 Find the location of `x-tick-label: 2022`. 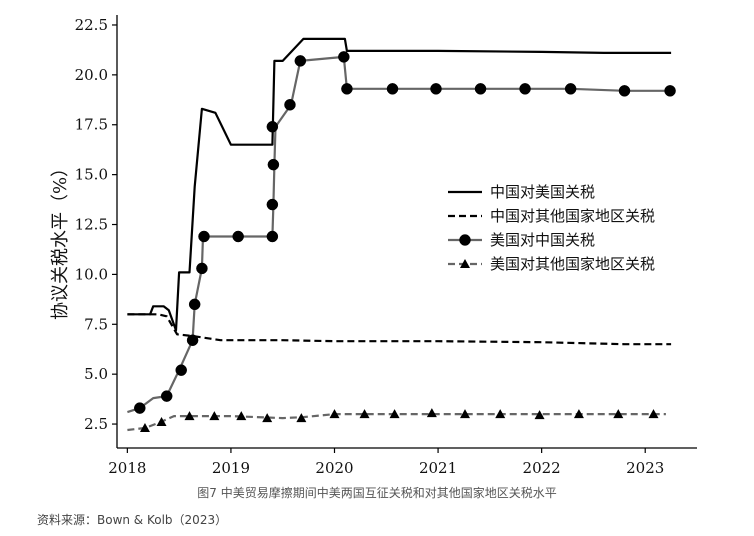

x-tick-label: 2022 is located at coordinates (542, 468).